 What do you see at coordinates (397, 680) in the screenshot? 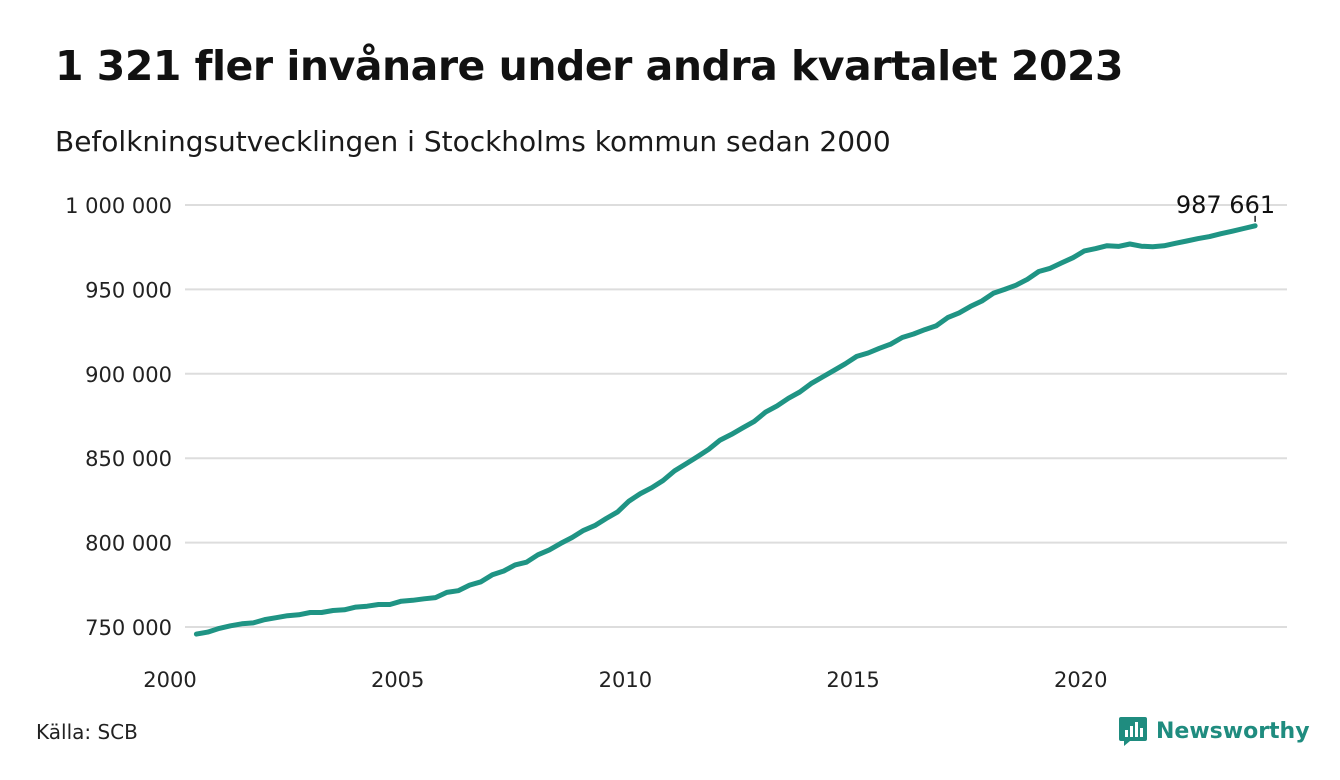
I see `x-tick-label: 2005` at bounding box center [397, 680].